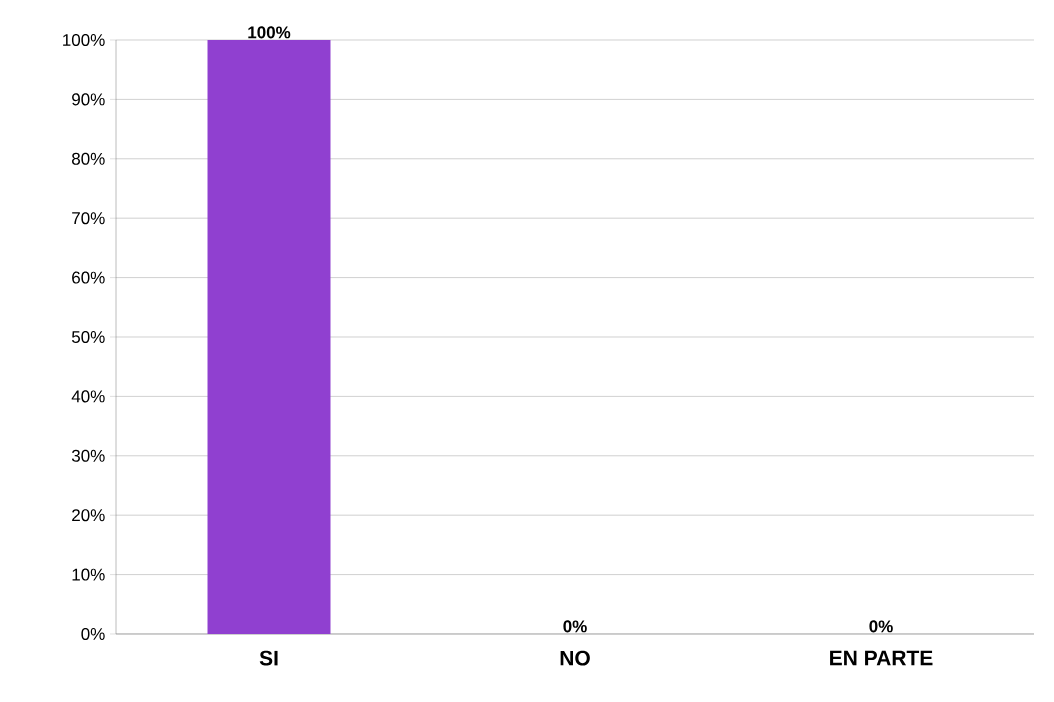 This screenshot has width=1054, height=702. Describe the element at coordinates (88, 515) in the screenshot. I see `y-tick-label: 20%` at that location.